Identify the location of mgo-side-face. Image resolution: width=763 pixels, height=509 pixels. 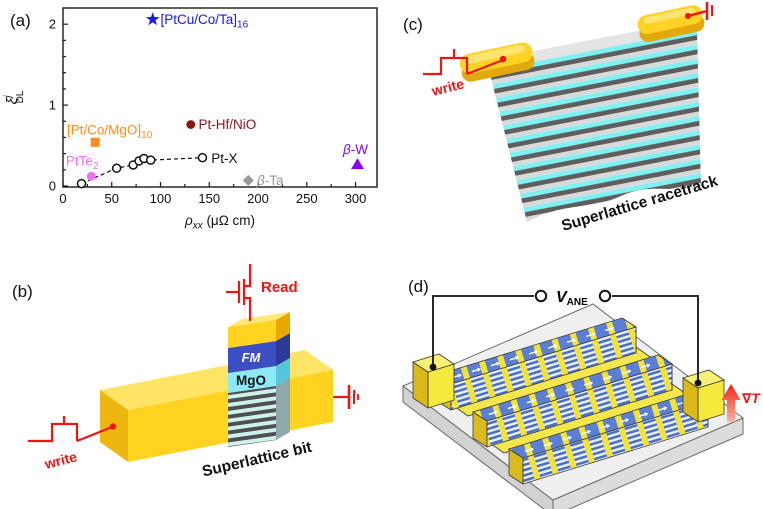
(283, 372).